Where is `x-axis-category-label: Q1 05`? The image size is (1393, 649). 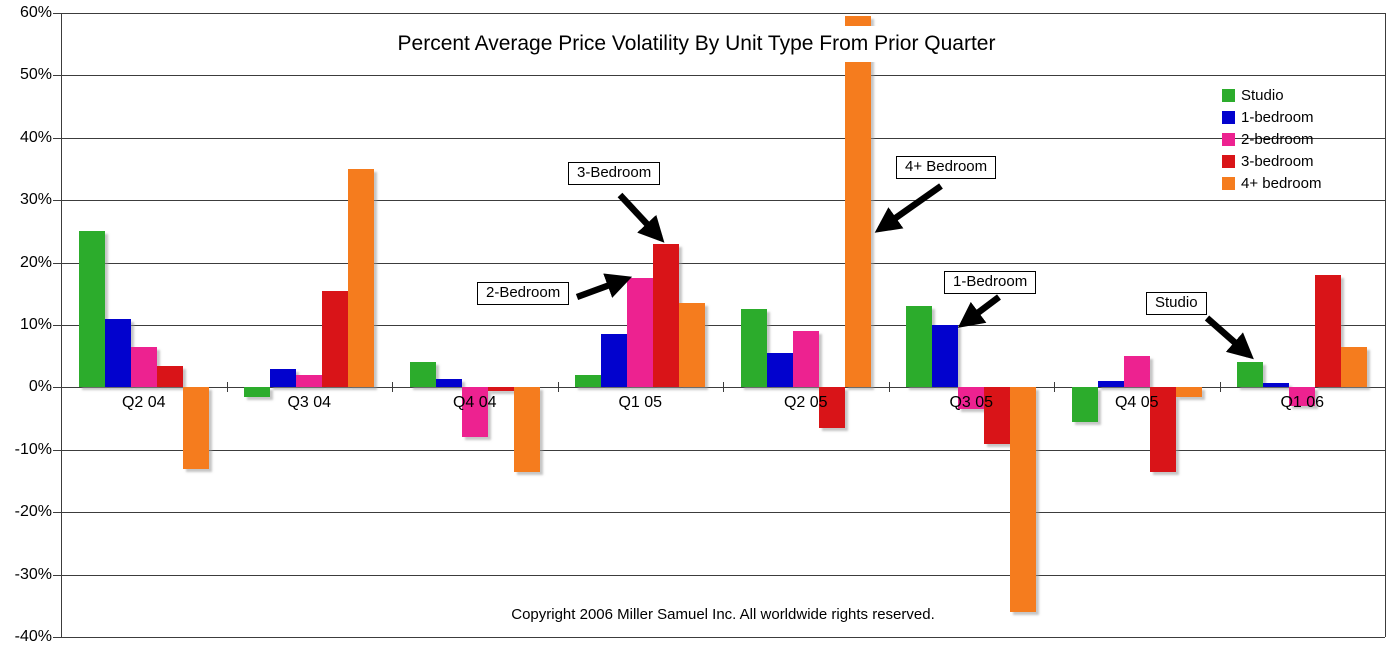 x-axis-category-label: Q1 05 is located at coordinates (640, 403).